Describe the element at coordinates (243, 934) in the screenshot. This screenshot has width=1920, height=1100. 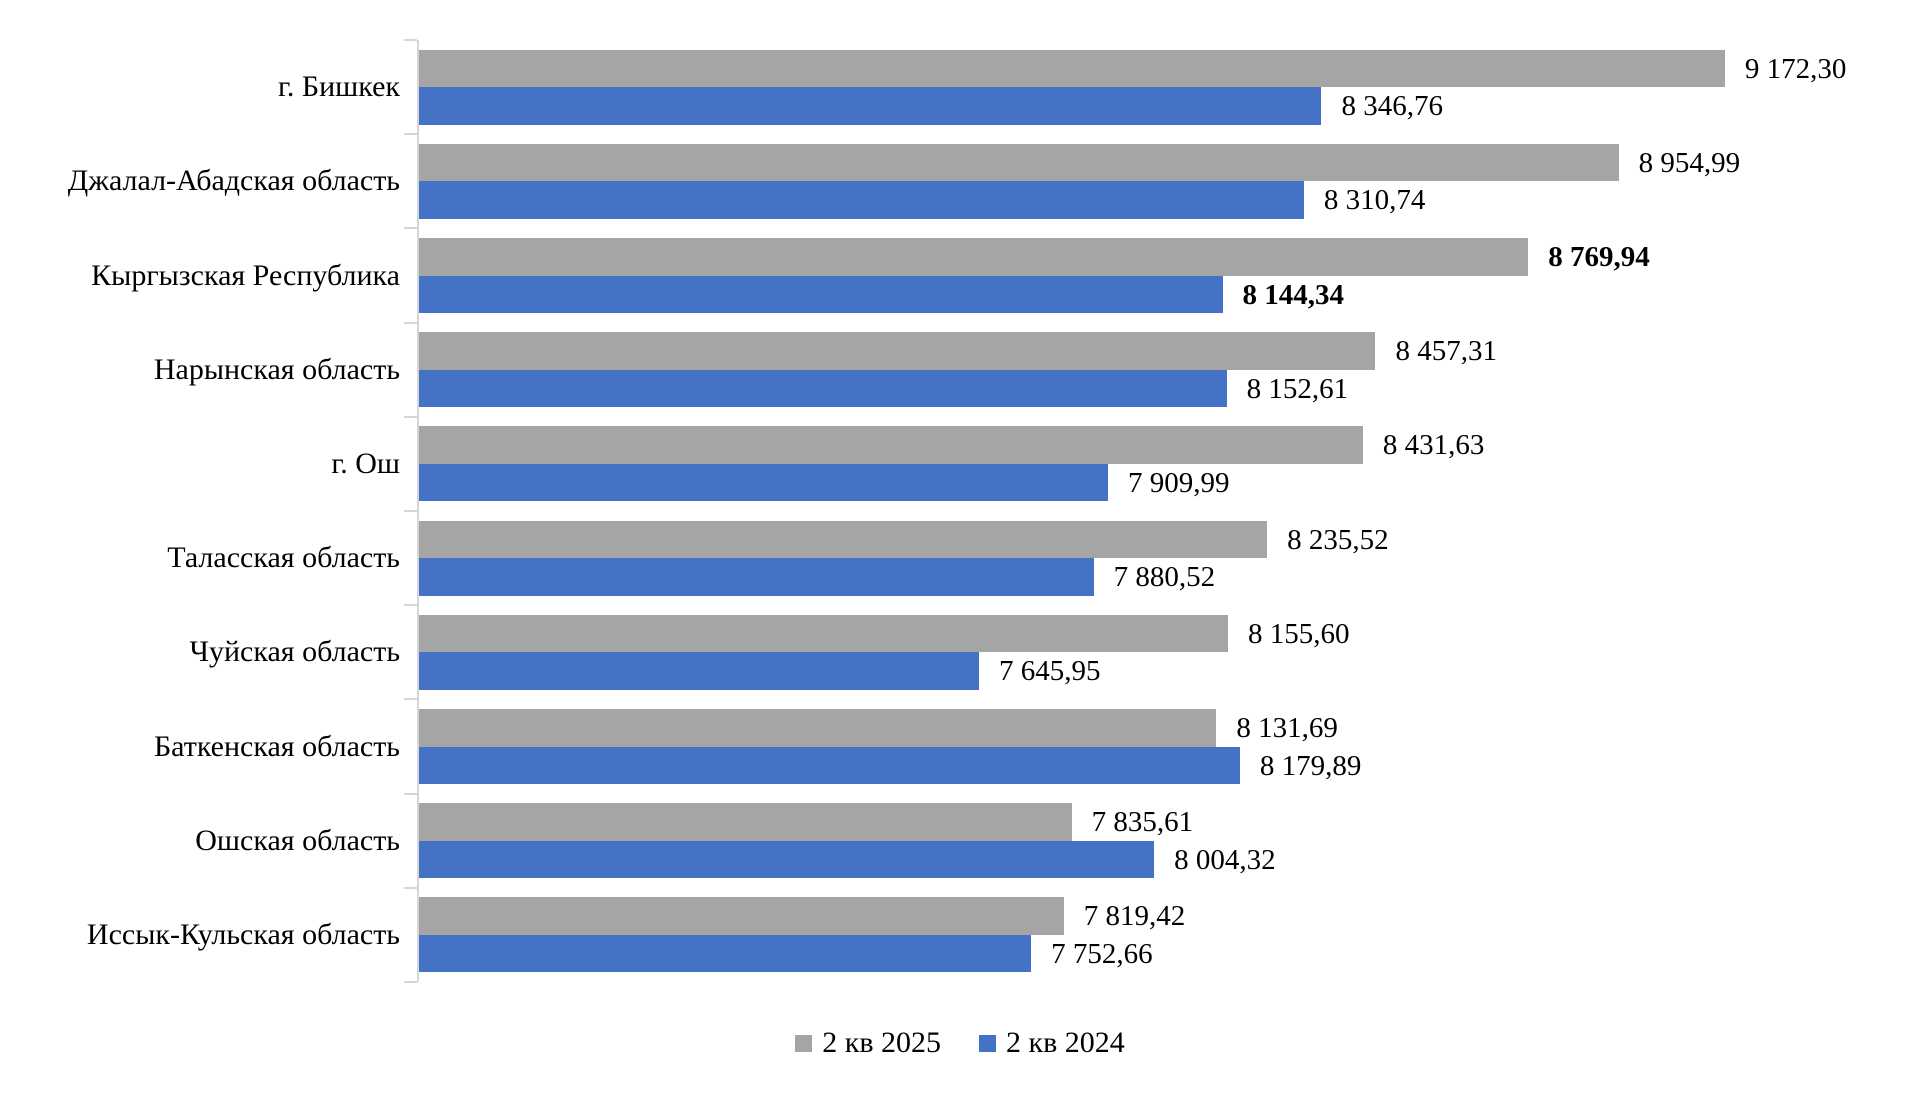
I see `category-label: Иссык-Кульская область` at that location.